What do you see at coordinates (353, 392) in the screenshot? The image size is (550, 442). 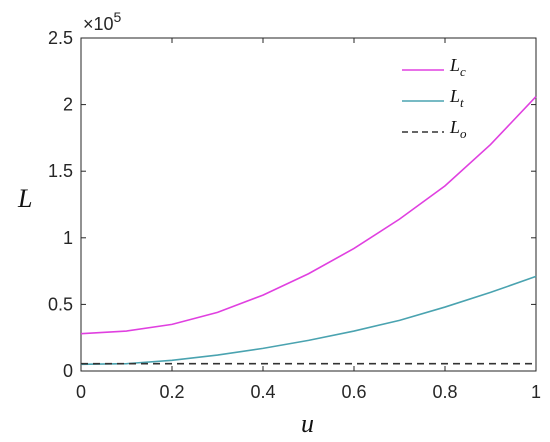 I see `x-tick-label: 0.6` at bounding box center [353, 392].